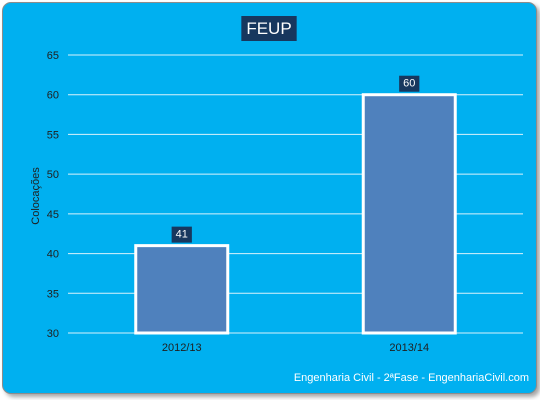 This screenshot has width=540, height=400. I want to click on chart-title-box, so click(269, 28).